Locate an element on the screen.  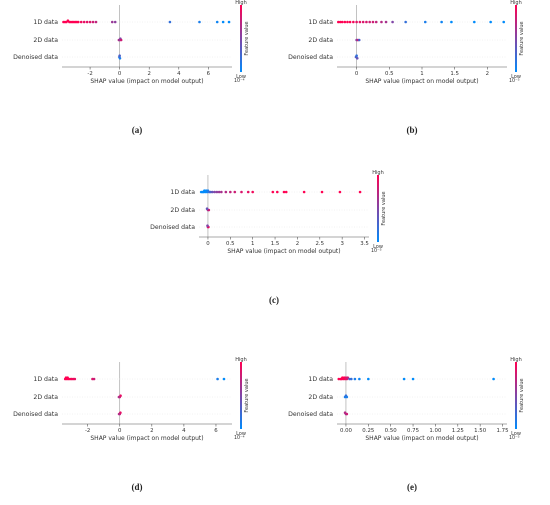
x-tick-label: 1.00 is located at coordinates (435, 431).